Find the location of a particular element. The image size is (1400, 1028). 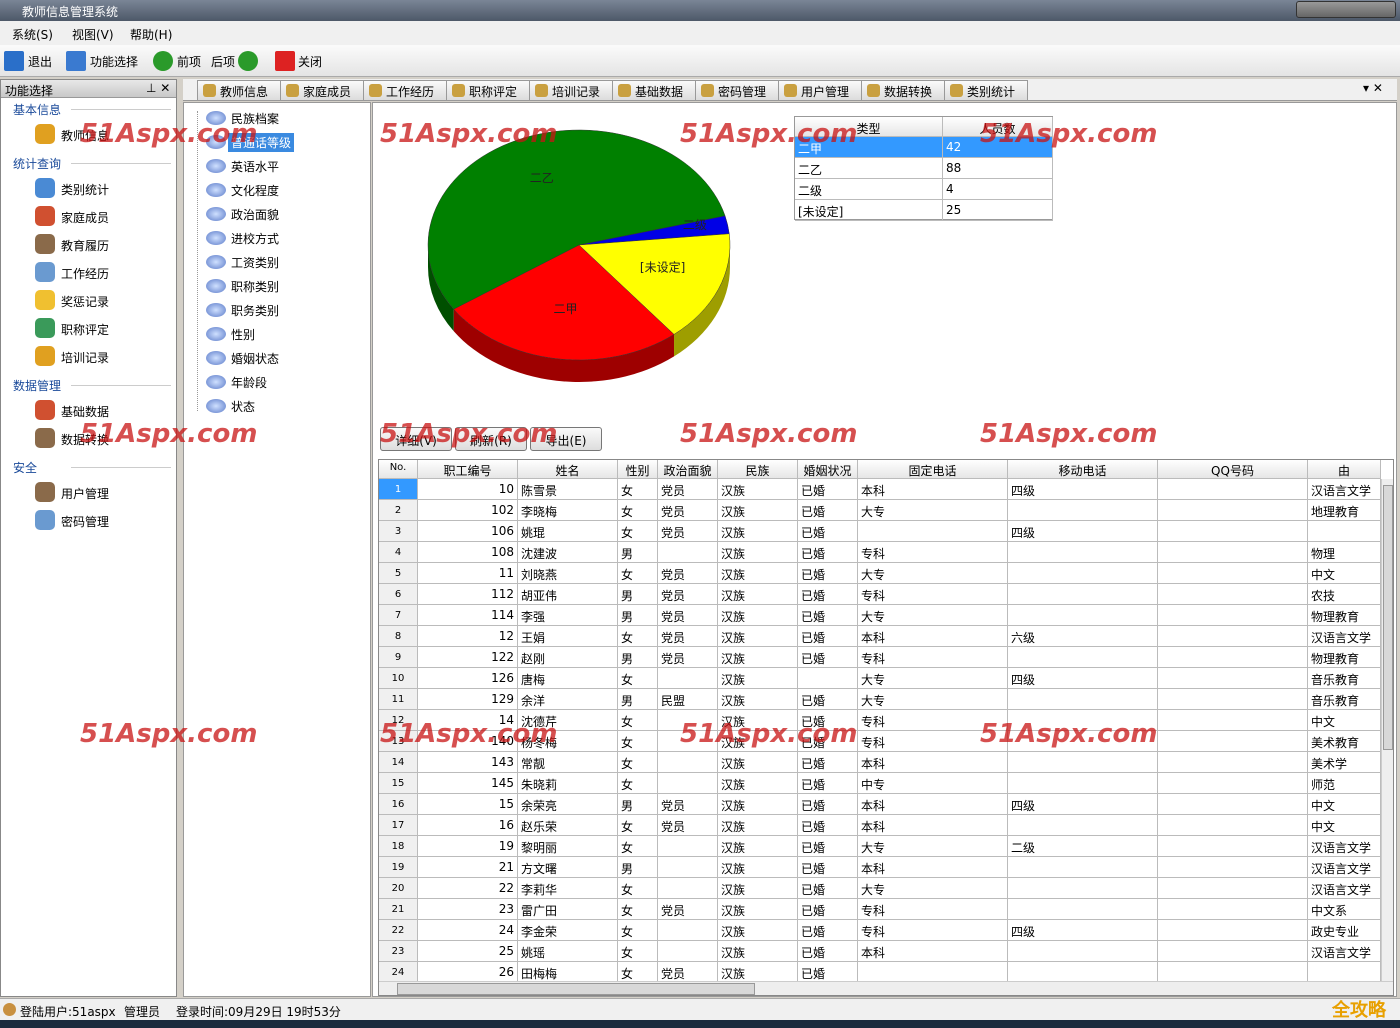

list-item: 婚姻状态 is located at coordinates (255, 359).